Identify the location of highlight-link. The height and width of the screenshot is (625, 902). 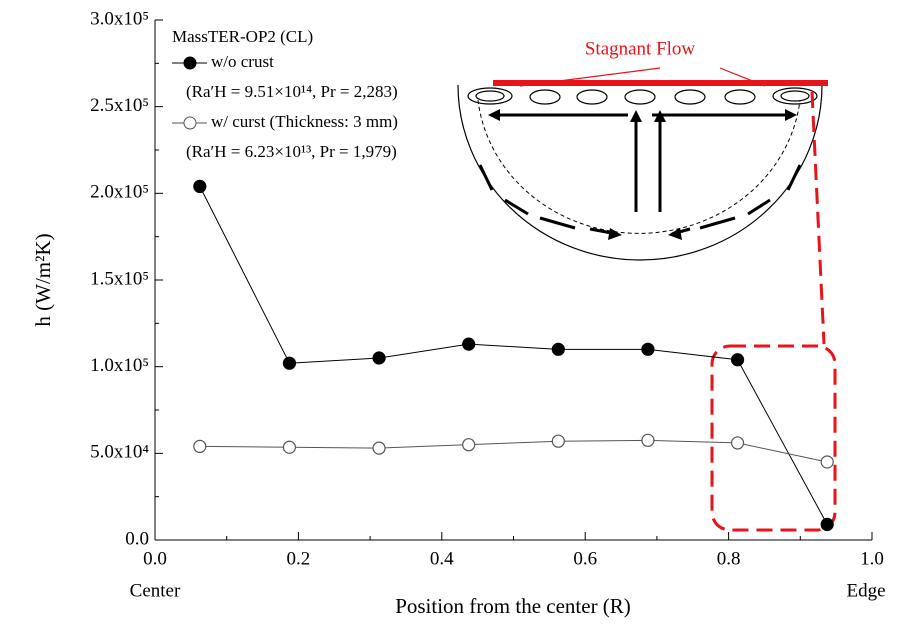
(818, 218).